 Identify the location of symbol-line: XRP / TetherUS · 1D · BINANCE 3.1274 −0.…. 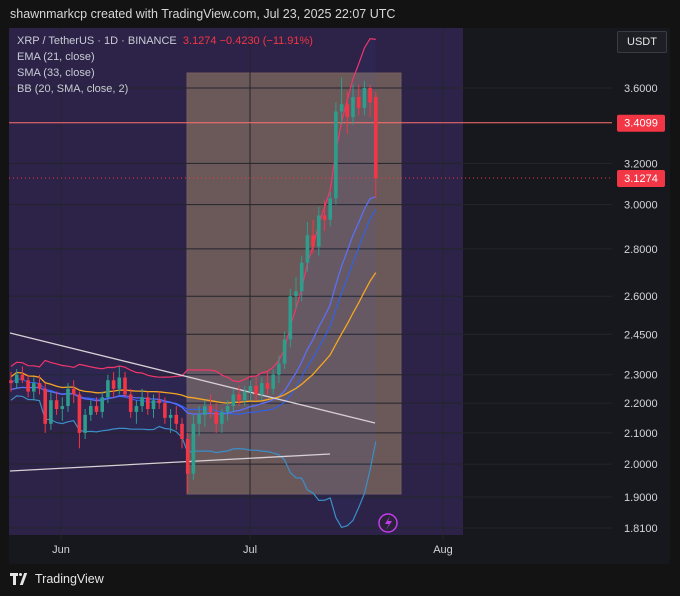
(165, 41).